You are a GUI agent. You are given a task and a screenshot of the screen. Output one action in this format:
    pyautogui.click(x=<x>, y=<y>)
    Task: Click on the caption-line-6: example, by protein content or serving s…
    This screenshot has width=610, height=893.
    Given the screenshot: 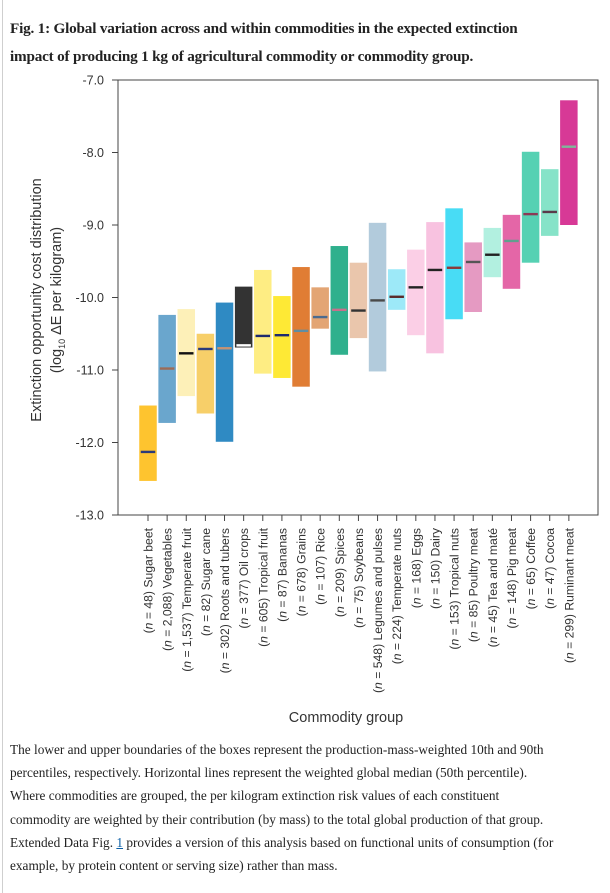 What is the action you would take?
    pyautogui.click(x=174, y=866)
    